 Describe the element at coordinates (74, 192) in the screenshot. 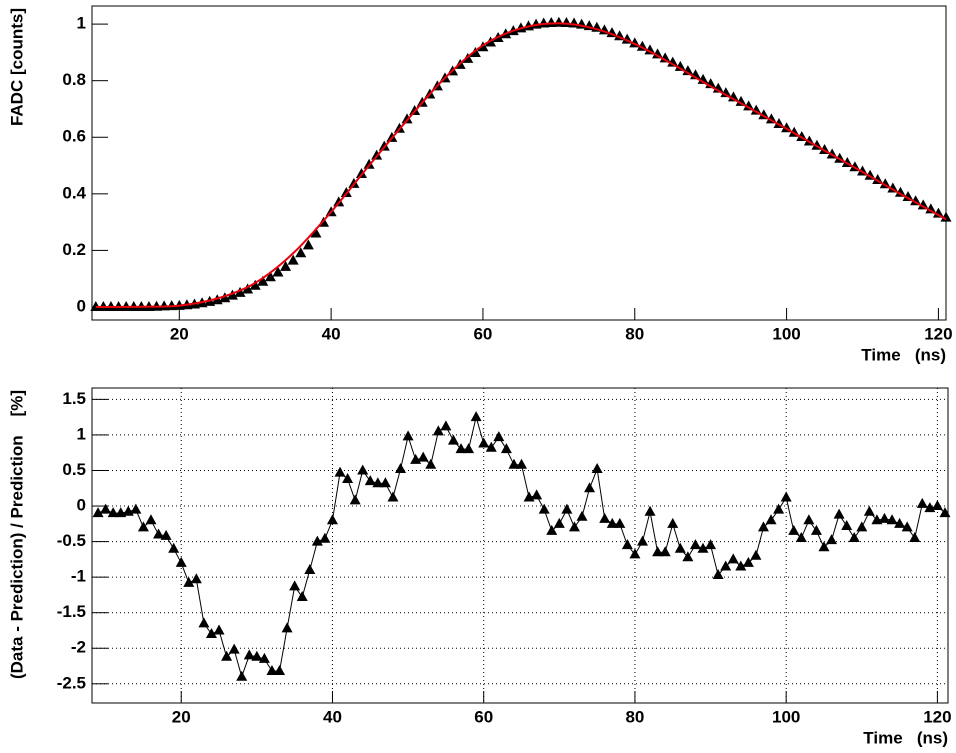

I see `y-tick-label: 0.4` at that location.